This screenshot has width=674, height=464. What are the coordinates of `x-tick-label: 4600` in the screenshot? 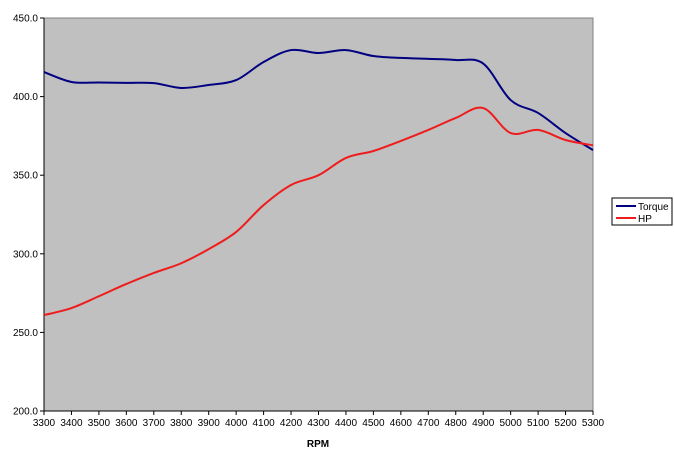 It's located at (401, 423).